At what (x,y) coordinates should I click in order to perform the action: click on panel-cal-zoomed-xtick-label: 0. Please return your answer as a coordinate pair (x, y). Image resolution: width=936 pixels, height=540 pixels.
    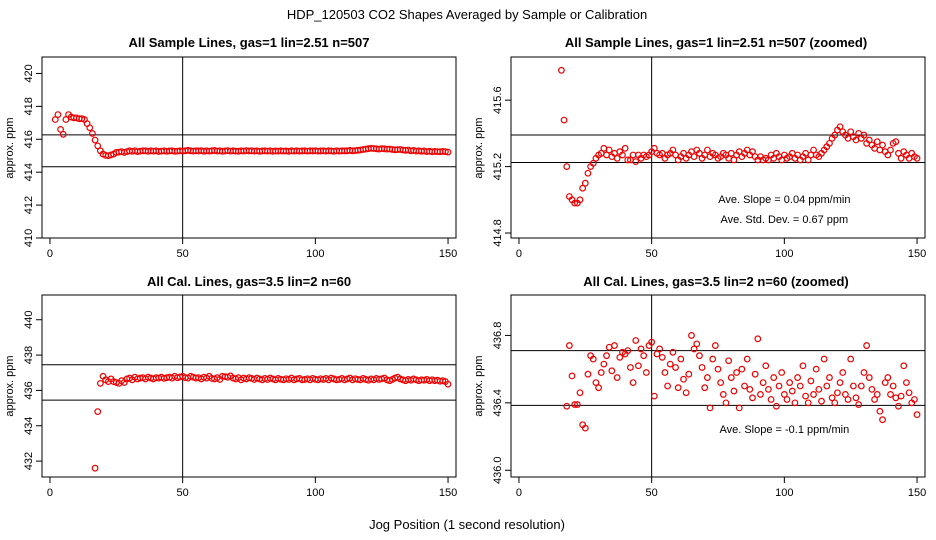
    Looking at the image, I should click on (519, 493).